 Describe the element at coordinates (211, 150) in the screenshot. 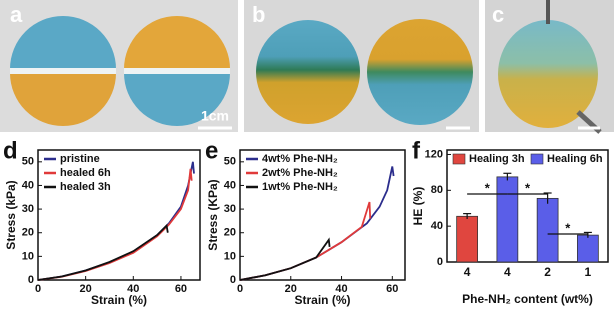

I see `panel-label: e` at that location.